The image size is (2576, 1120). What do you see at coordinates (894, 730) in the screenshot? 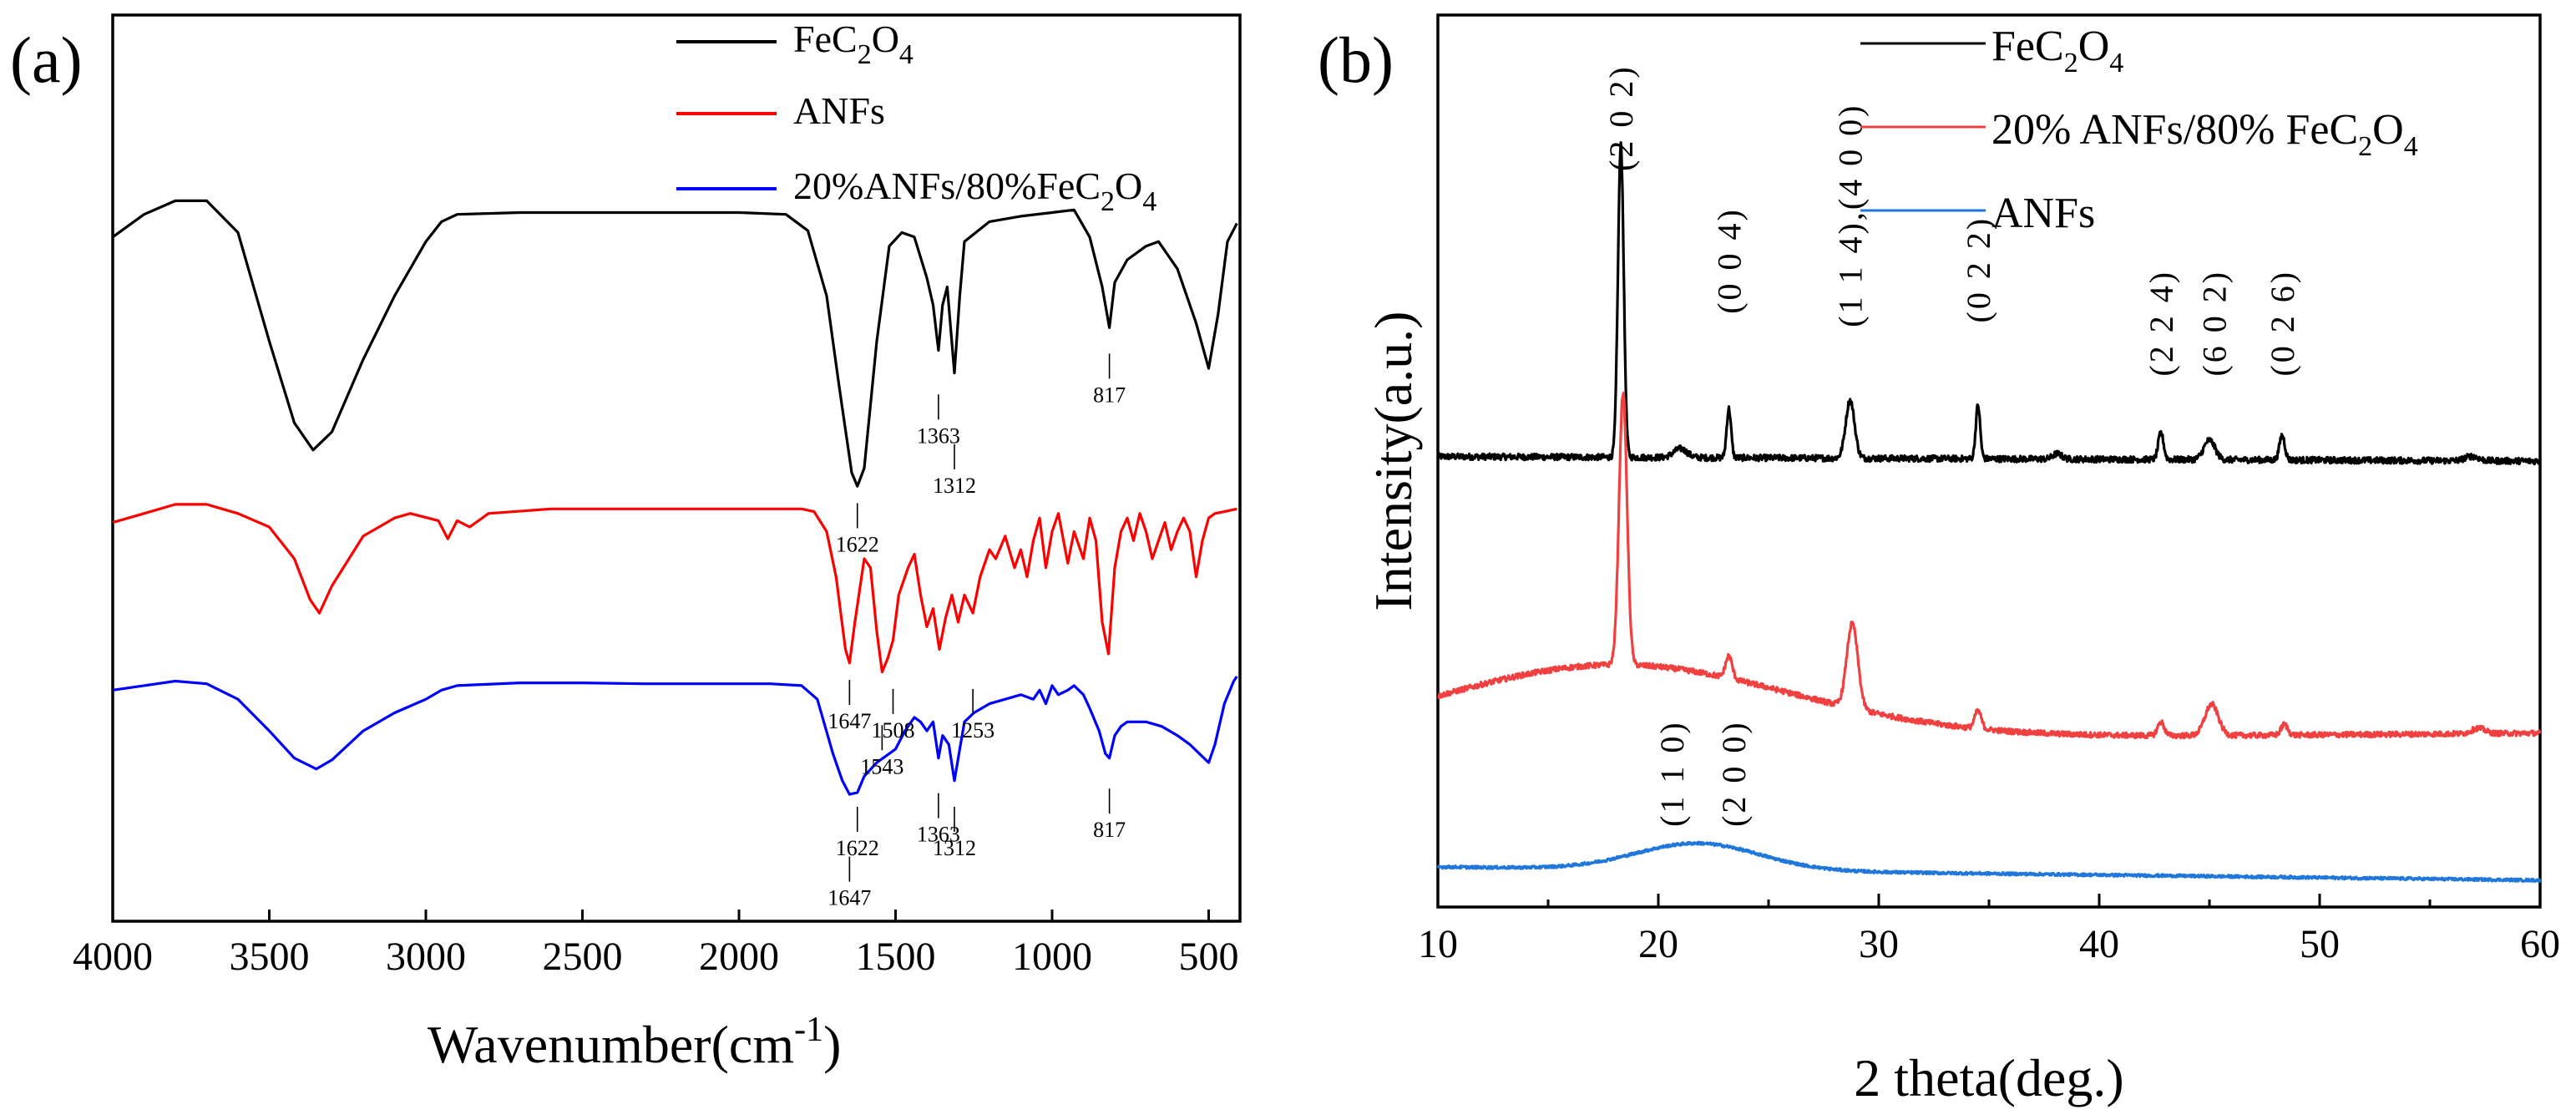
I see `peak-label: 1508` at bounding box center [894, 730].